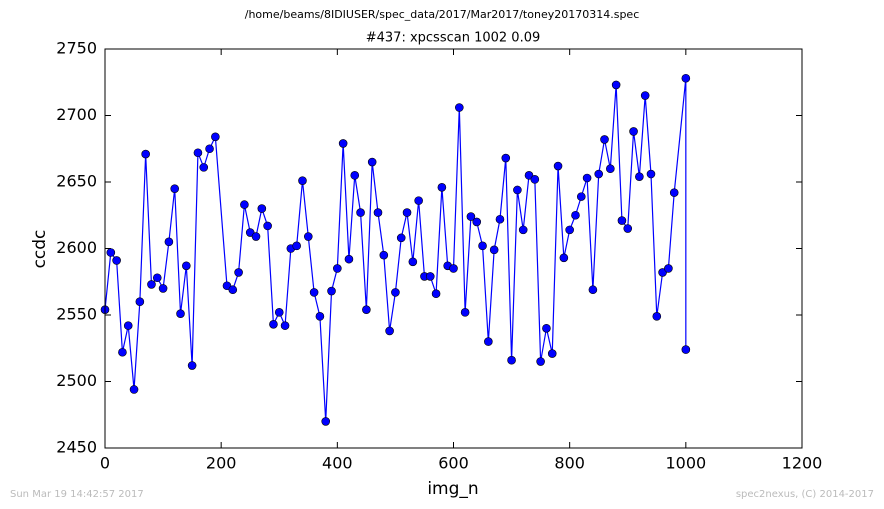 The width and height of the screenshot is (884, 509). I want to click on x-tick-label: 1000, so click(685, 463).